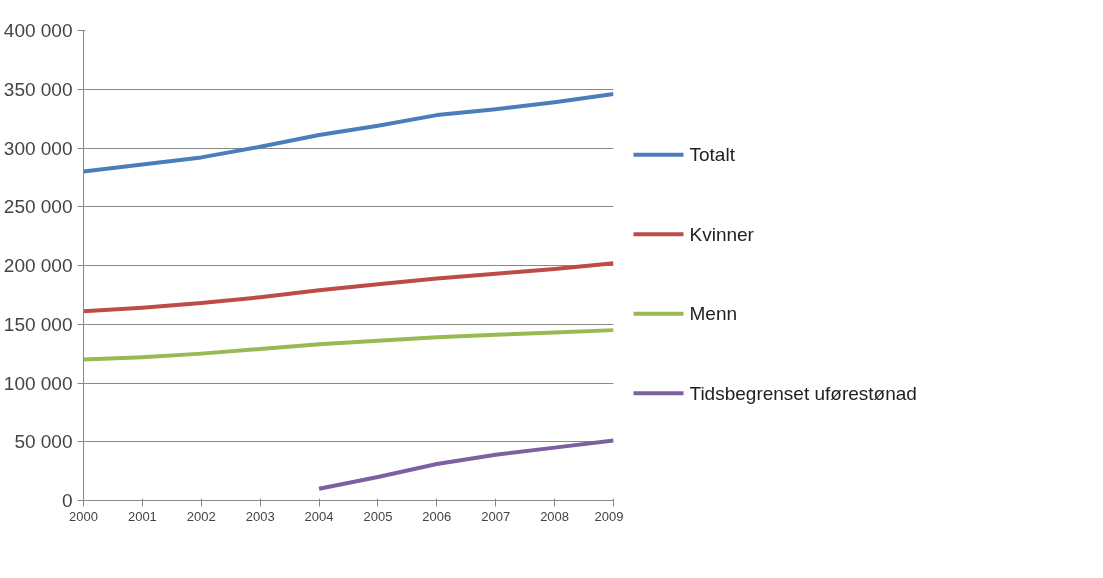 Image resolution: width=1103 pixels, height=578 pixels. Describe the element at coordinates (437, 516) in the screenshot. I see `x-tick-label: 2006` at that location.